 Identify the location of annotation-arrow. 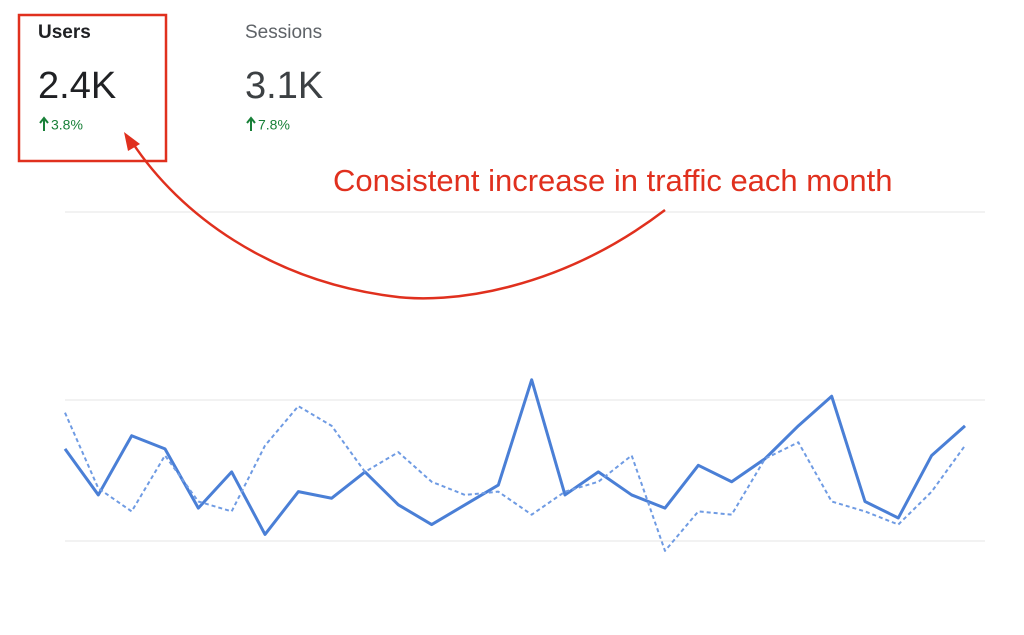
(398, 220).